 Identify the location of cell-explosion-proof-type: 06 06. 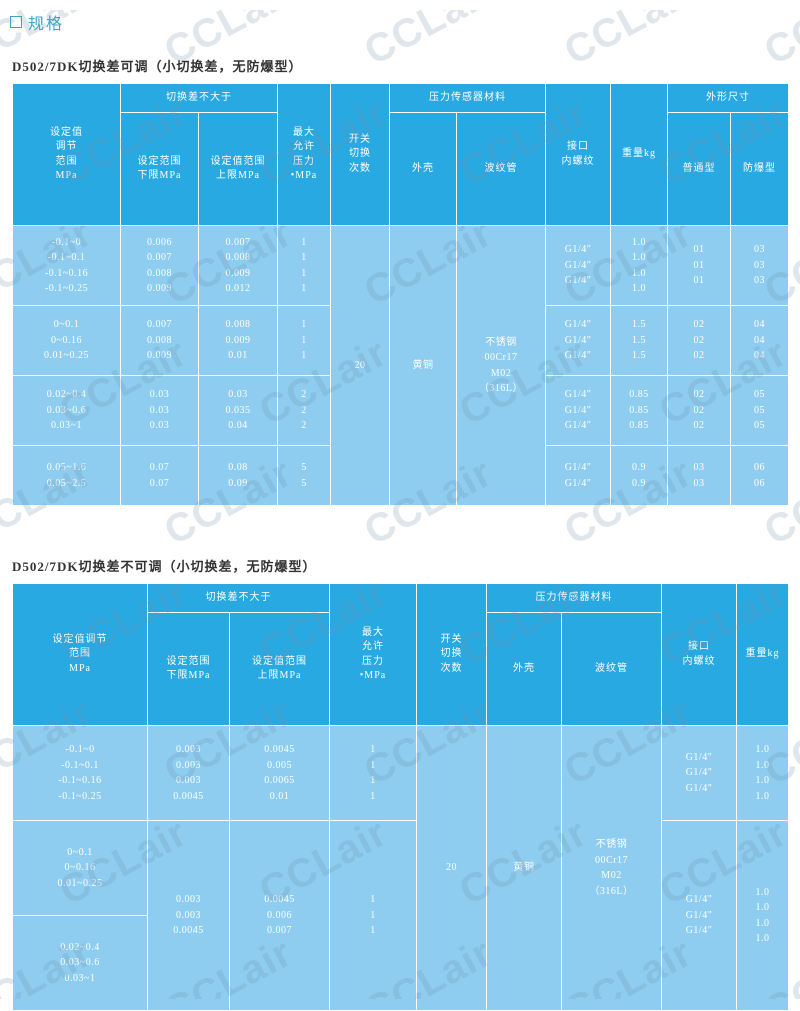
(759, 475).